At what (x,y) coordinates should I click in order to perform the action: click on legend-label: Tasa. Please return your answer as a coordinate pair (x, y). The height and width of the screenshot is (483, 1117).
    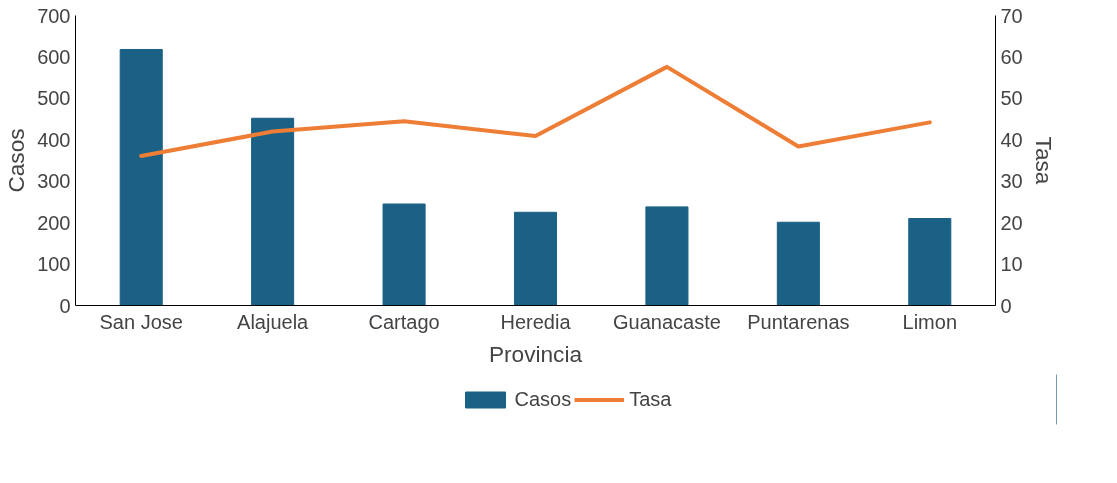
    Looking at the image, I should click on (650, 399).